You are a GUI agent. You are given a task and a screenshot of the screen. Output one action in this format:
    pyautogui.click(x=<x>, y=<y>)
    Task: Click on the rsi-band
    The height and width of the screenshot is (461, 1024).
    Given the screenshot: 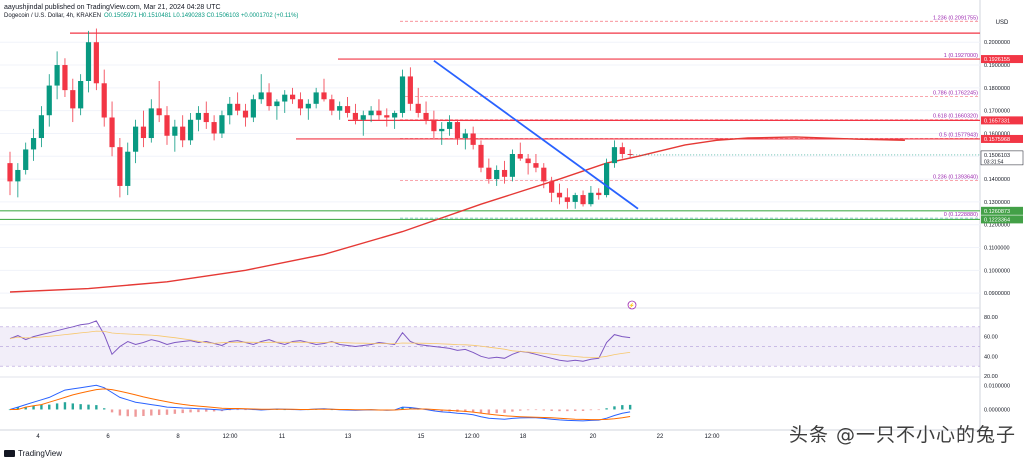 What is the action you would take?
    pyautogui.click(x=490, y=346)
    